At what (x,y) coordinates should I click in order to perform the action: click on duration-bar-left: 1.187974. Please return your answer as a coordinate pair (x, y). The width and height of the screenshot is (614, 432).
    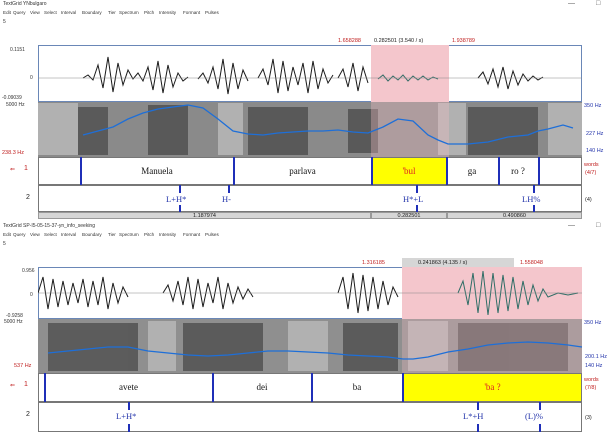
    Looking at the image, I should click on (204, 215).